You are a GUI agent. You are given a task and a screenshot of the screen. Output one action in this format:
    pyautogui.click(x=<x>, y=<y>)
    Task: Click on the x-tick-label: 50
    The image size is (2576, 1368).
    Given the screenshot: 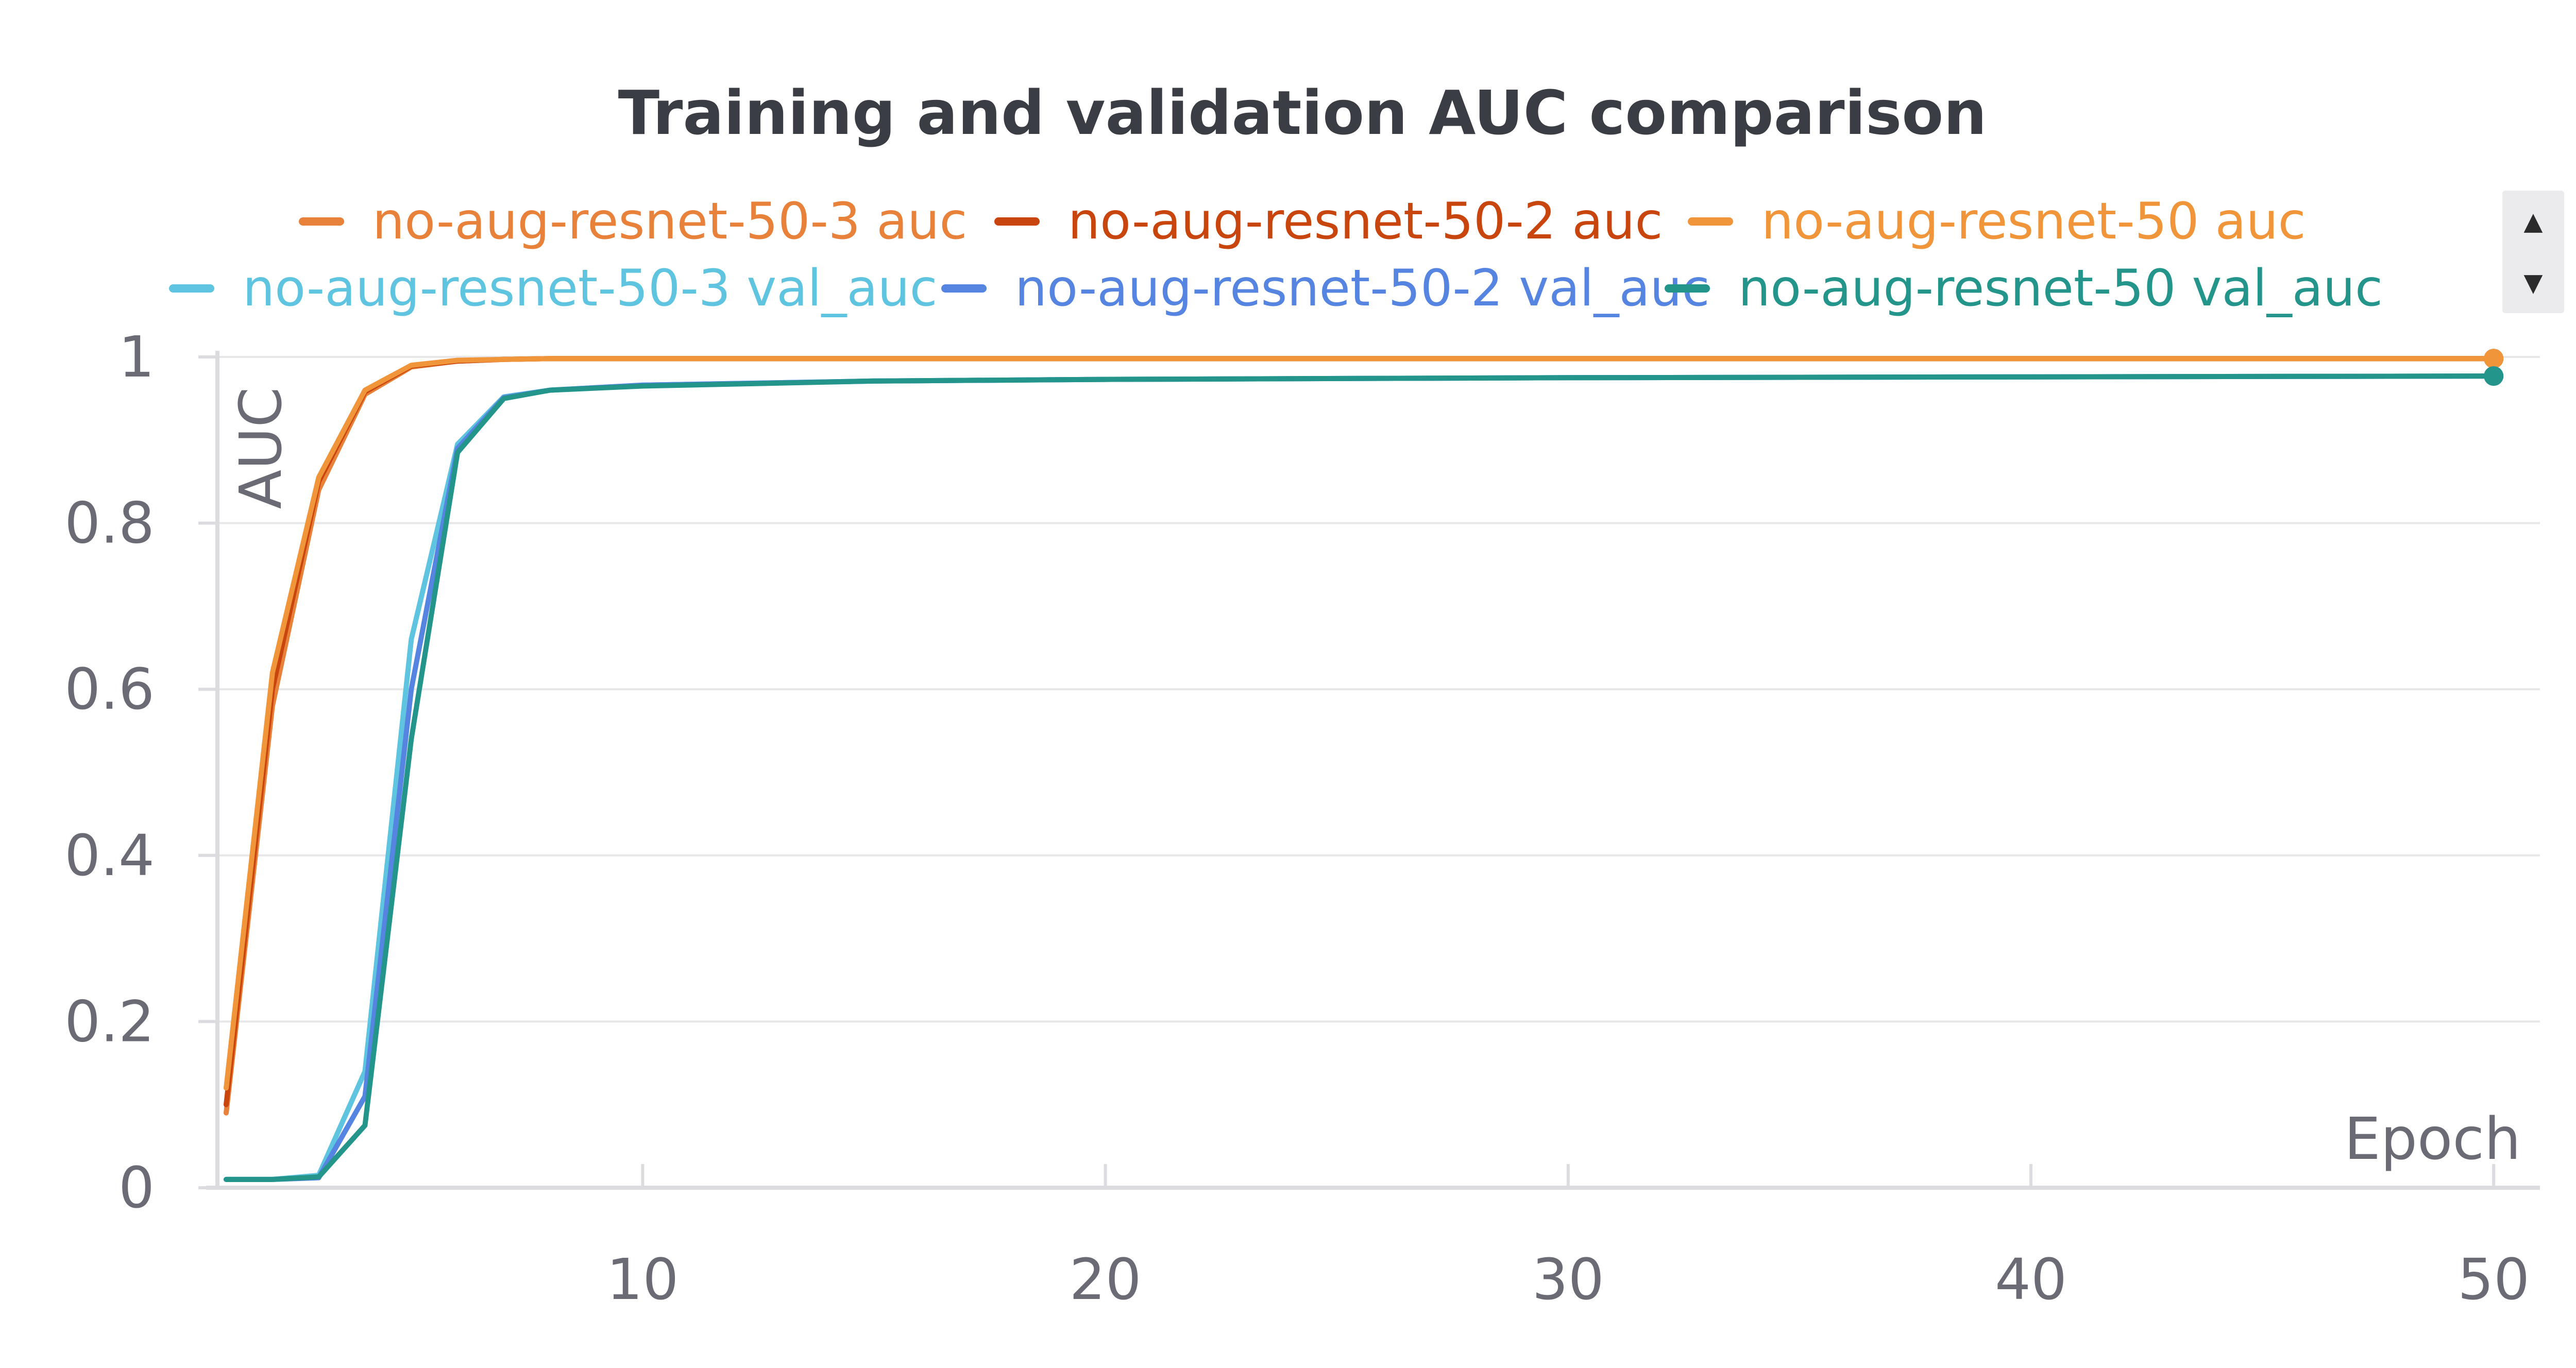 What is the action you would take?
    pyautogui.click(x=2494, y=1279)
    